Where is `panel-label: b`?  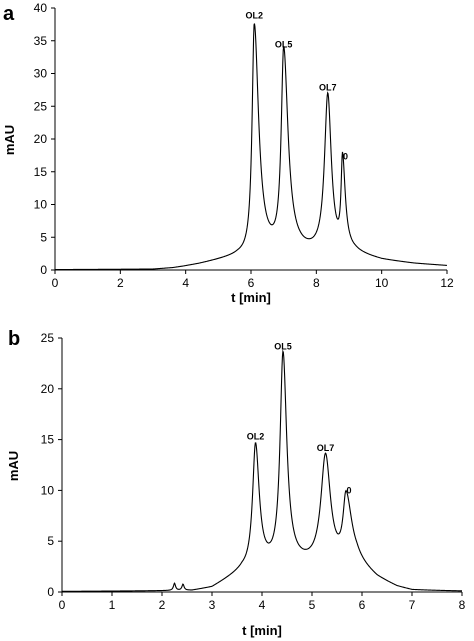 panel-label: b is located at coordinates (14, 339).